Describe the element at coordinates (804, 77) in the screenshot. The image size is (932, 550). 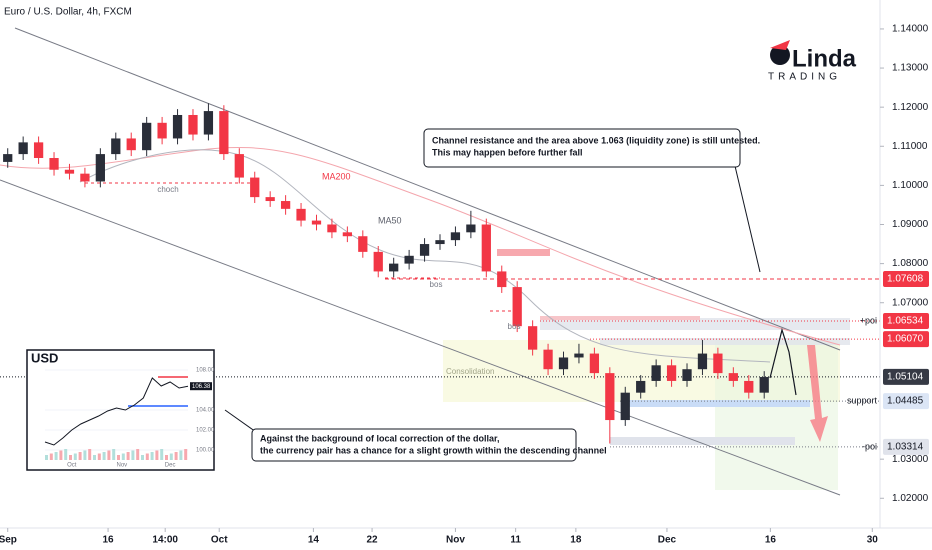
I see `logo-sub: TRADING` at that location.